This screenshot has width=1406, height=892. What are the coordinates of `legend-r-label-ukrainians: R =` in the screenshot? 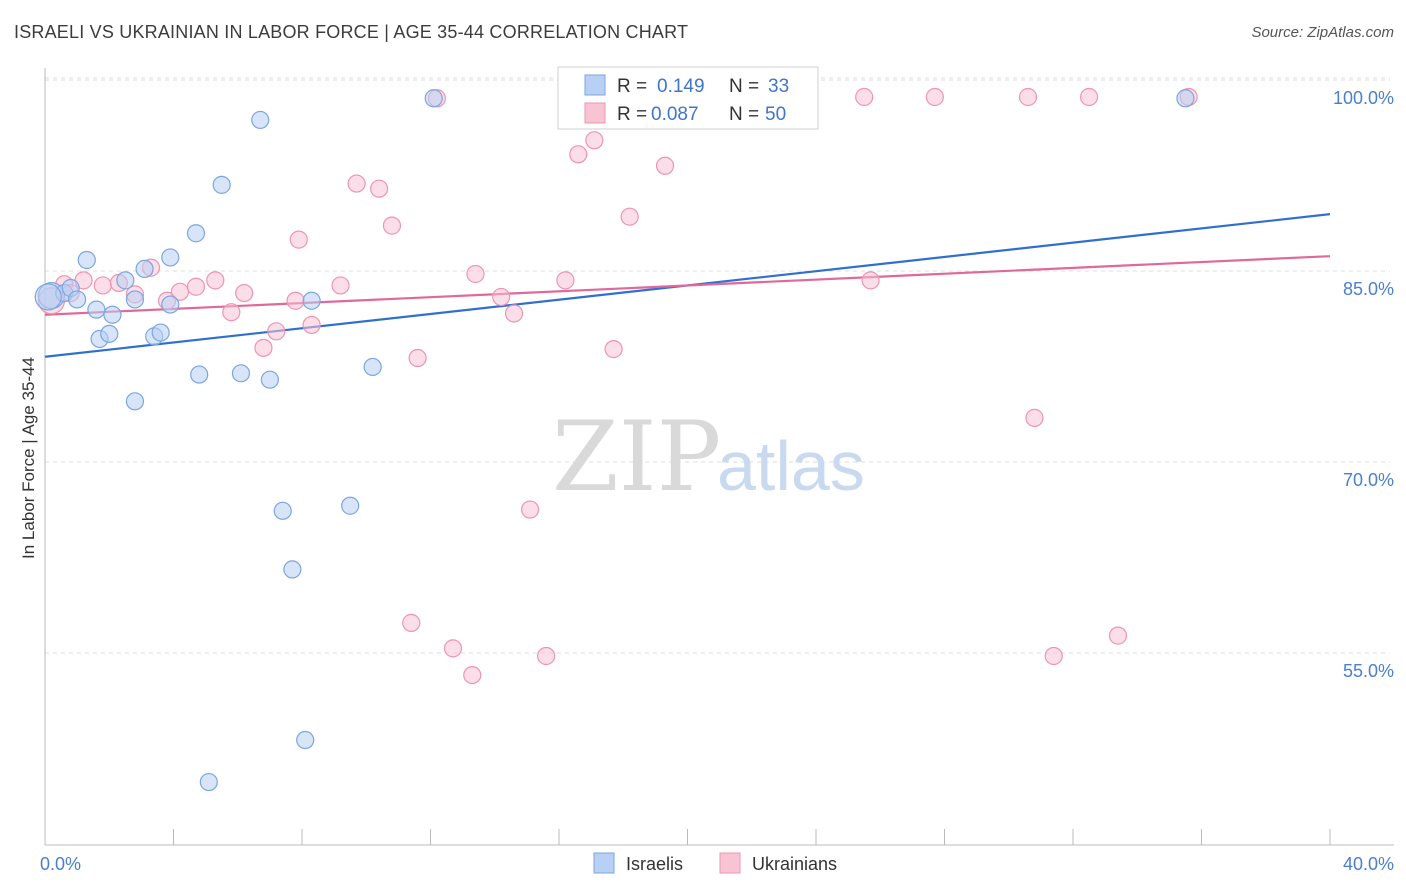 It's located at (632, 114).